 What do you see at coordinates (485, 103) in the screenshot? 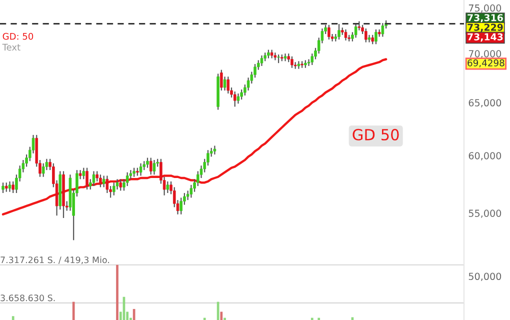
I see `y-tick-label: 65,000` at bounding box center [485, 103].